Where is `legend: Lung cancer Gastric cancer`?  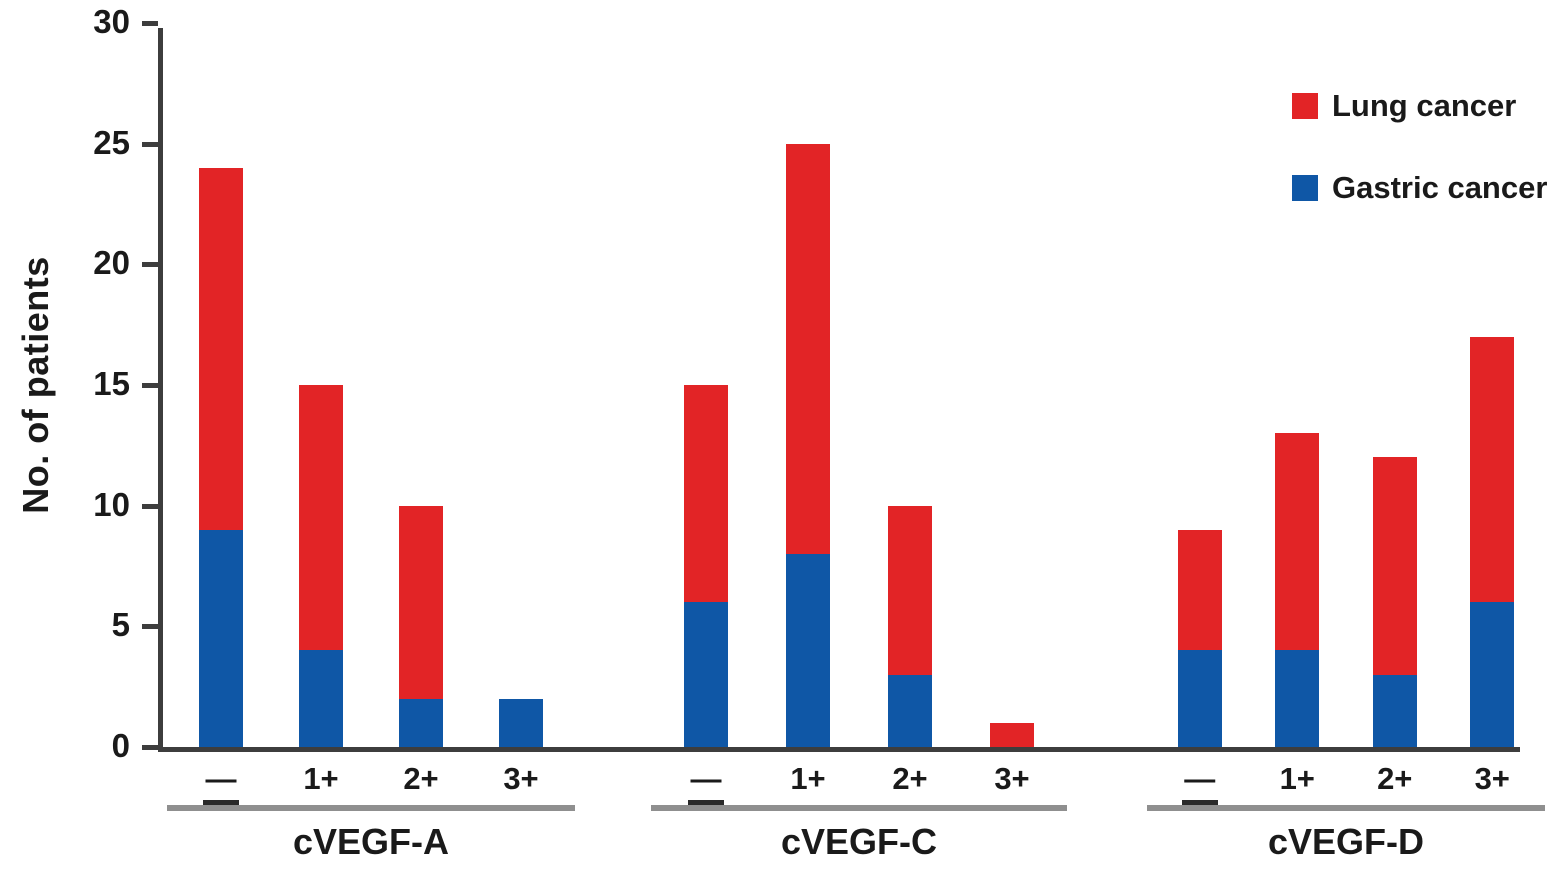
legend: Lung cancer Gastric cancer is located at coordinates (1419, 147).